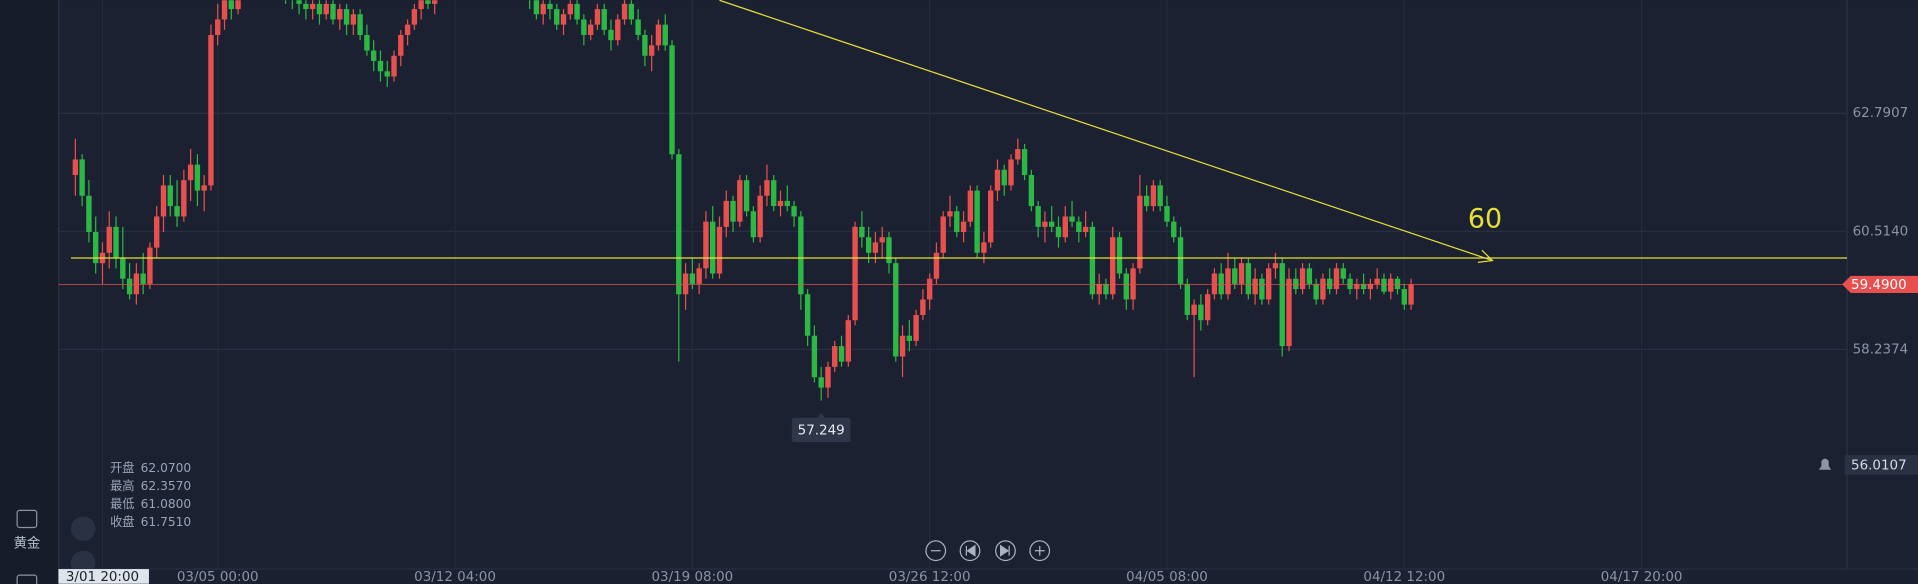 Image resolution: width=1918 pixels, height=584 pixels. I want to click on alert-bell, so click(1825, 464).